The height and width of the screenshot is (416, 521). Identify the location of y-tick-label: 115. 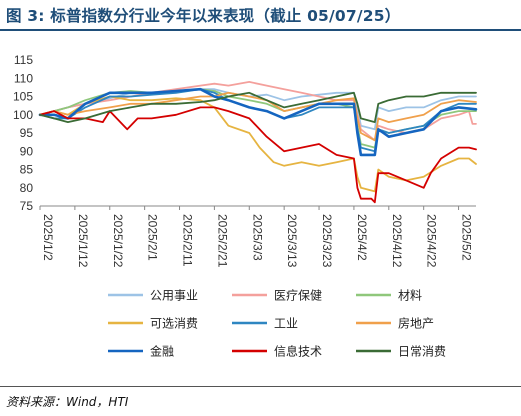
(23, 60).